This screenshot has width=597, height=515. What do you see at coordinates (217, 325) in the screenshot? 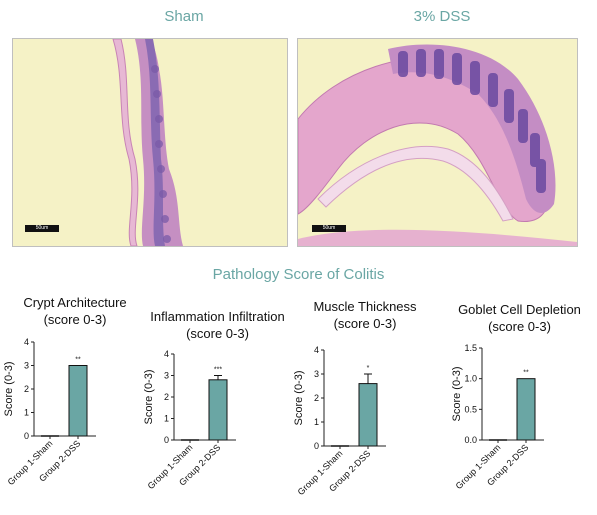
I see `chart-title: Inflammation Infiltration (score 0-3)` at bounding box center [217, 325].